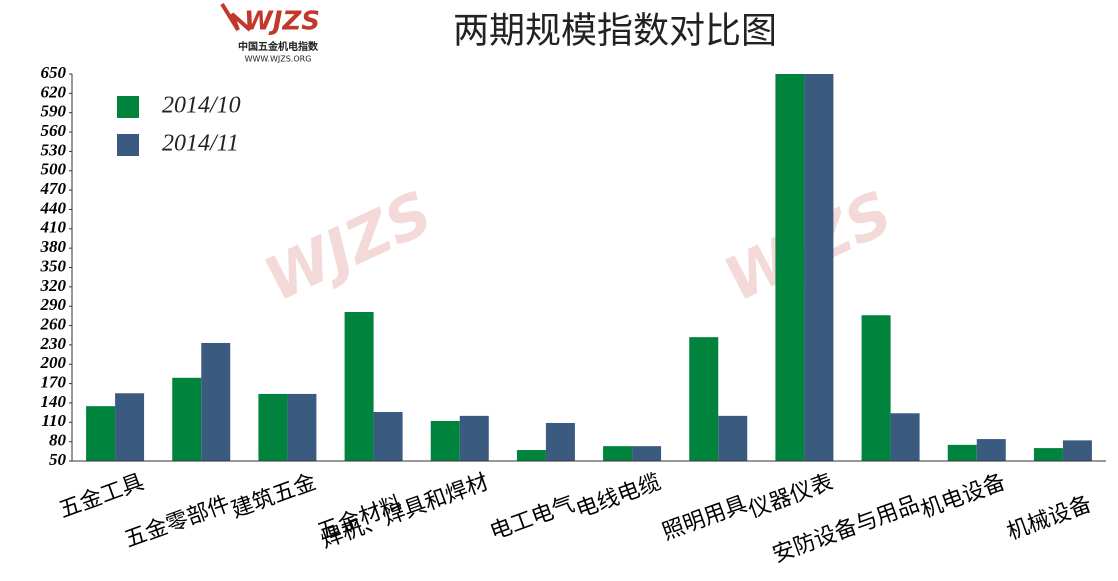 The height and width of the screenshot is (581, 1118). Describe the element at coordinates (53, 323) in the screenshot. I see `y-tick-label: 260` at that location.